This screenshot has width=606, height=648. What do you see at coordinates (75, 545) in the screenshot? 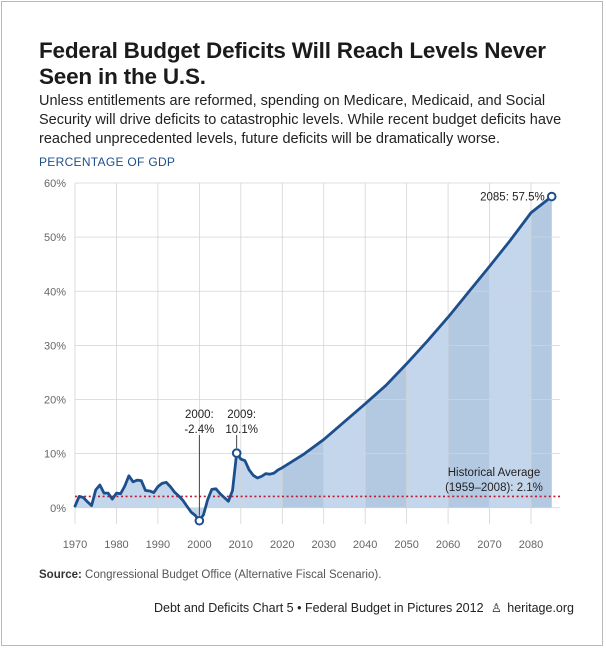
I see `x-tick-label: 1970` at bounding box center [75, 545].